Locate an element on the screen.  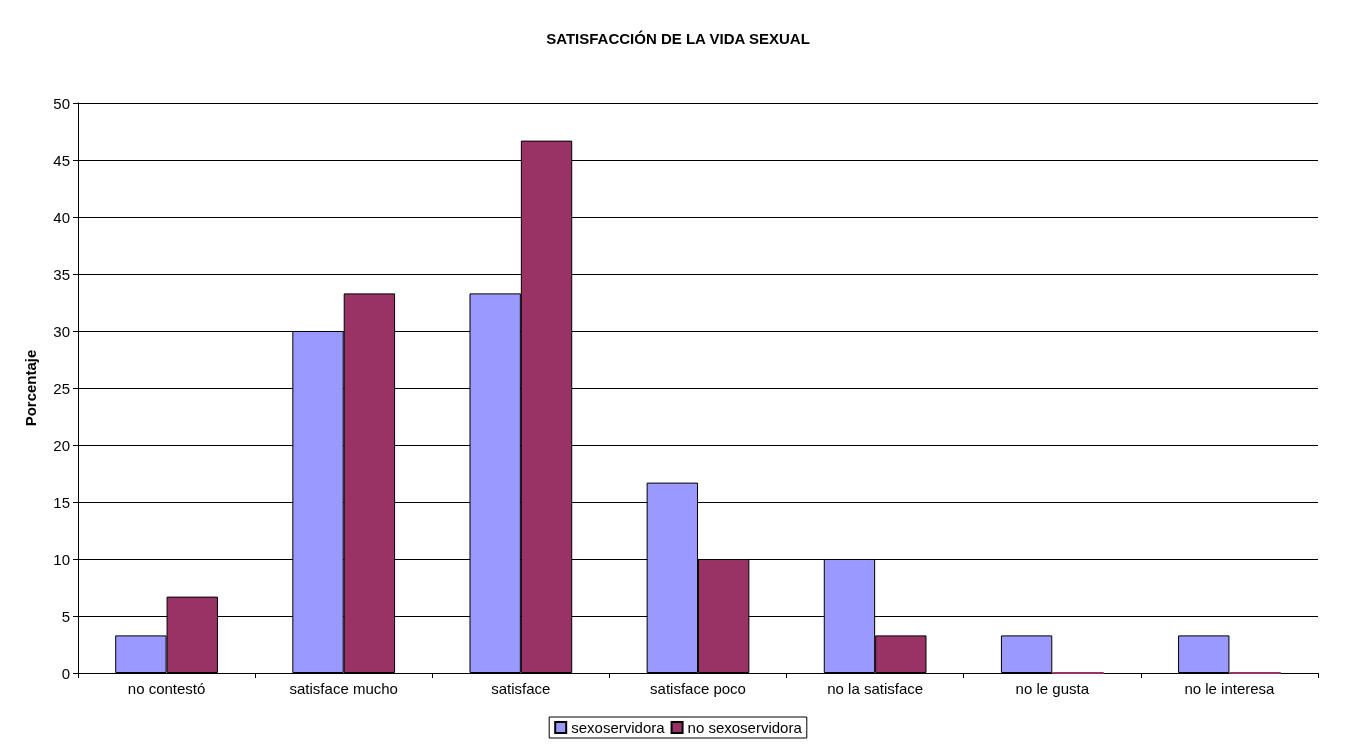
x-tick-label: no contestó is located at coordinates (166, 688).